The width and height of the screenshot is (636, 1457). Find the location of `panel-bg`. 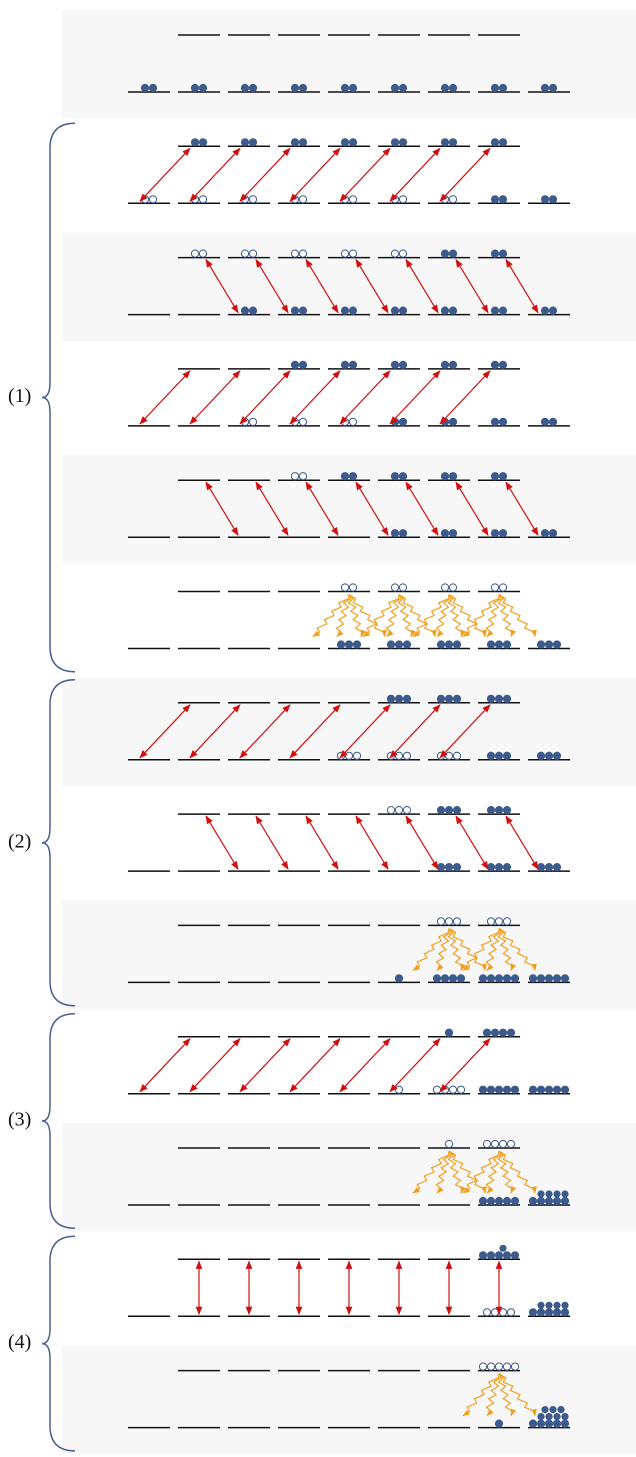

panel-bg is located at coordinates (349, 732).